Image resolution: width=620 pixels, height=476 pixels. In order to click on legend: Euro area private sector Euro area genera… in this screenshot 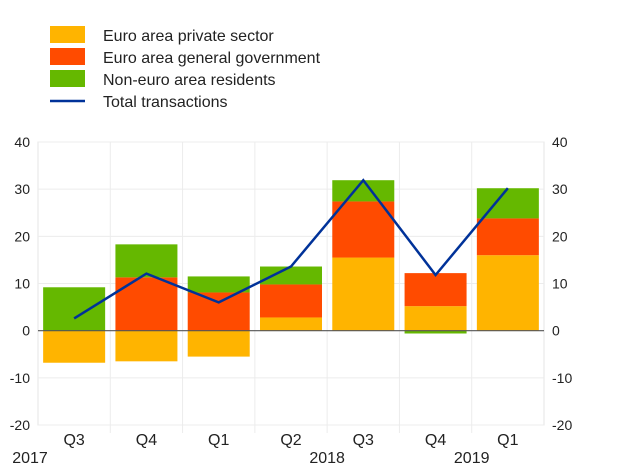, I will do `click(185, 68)`.